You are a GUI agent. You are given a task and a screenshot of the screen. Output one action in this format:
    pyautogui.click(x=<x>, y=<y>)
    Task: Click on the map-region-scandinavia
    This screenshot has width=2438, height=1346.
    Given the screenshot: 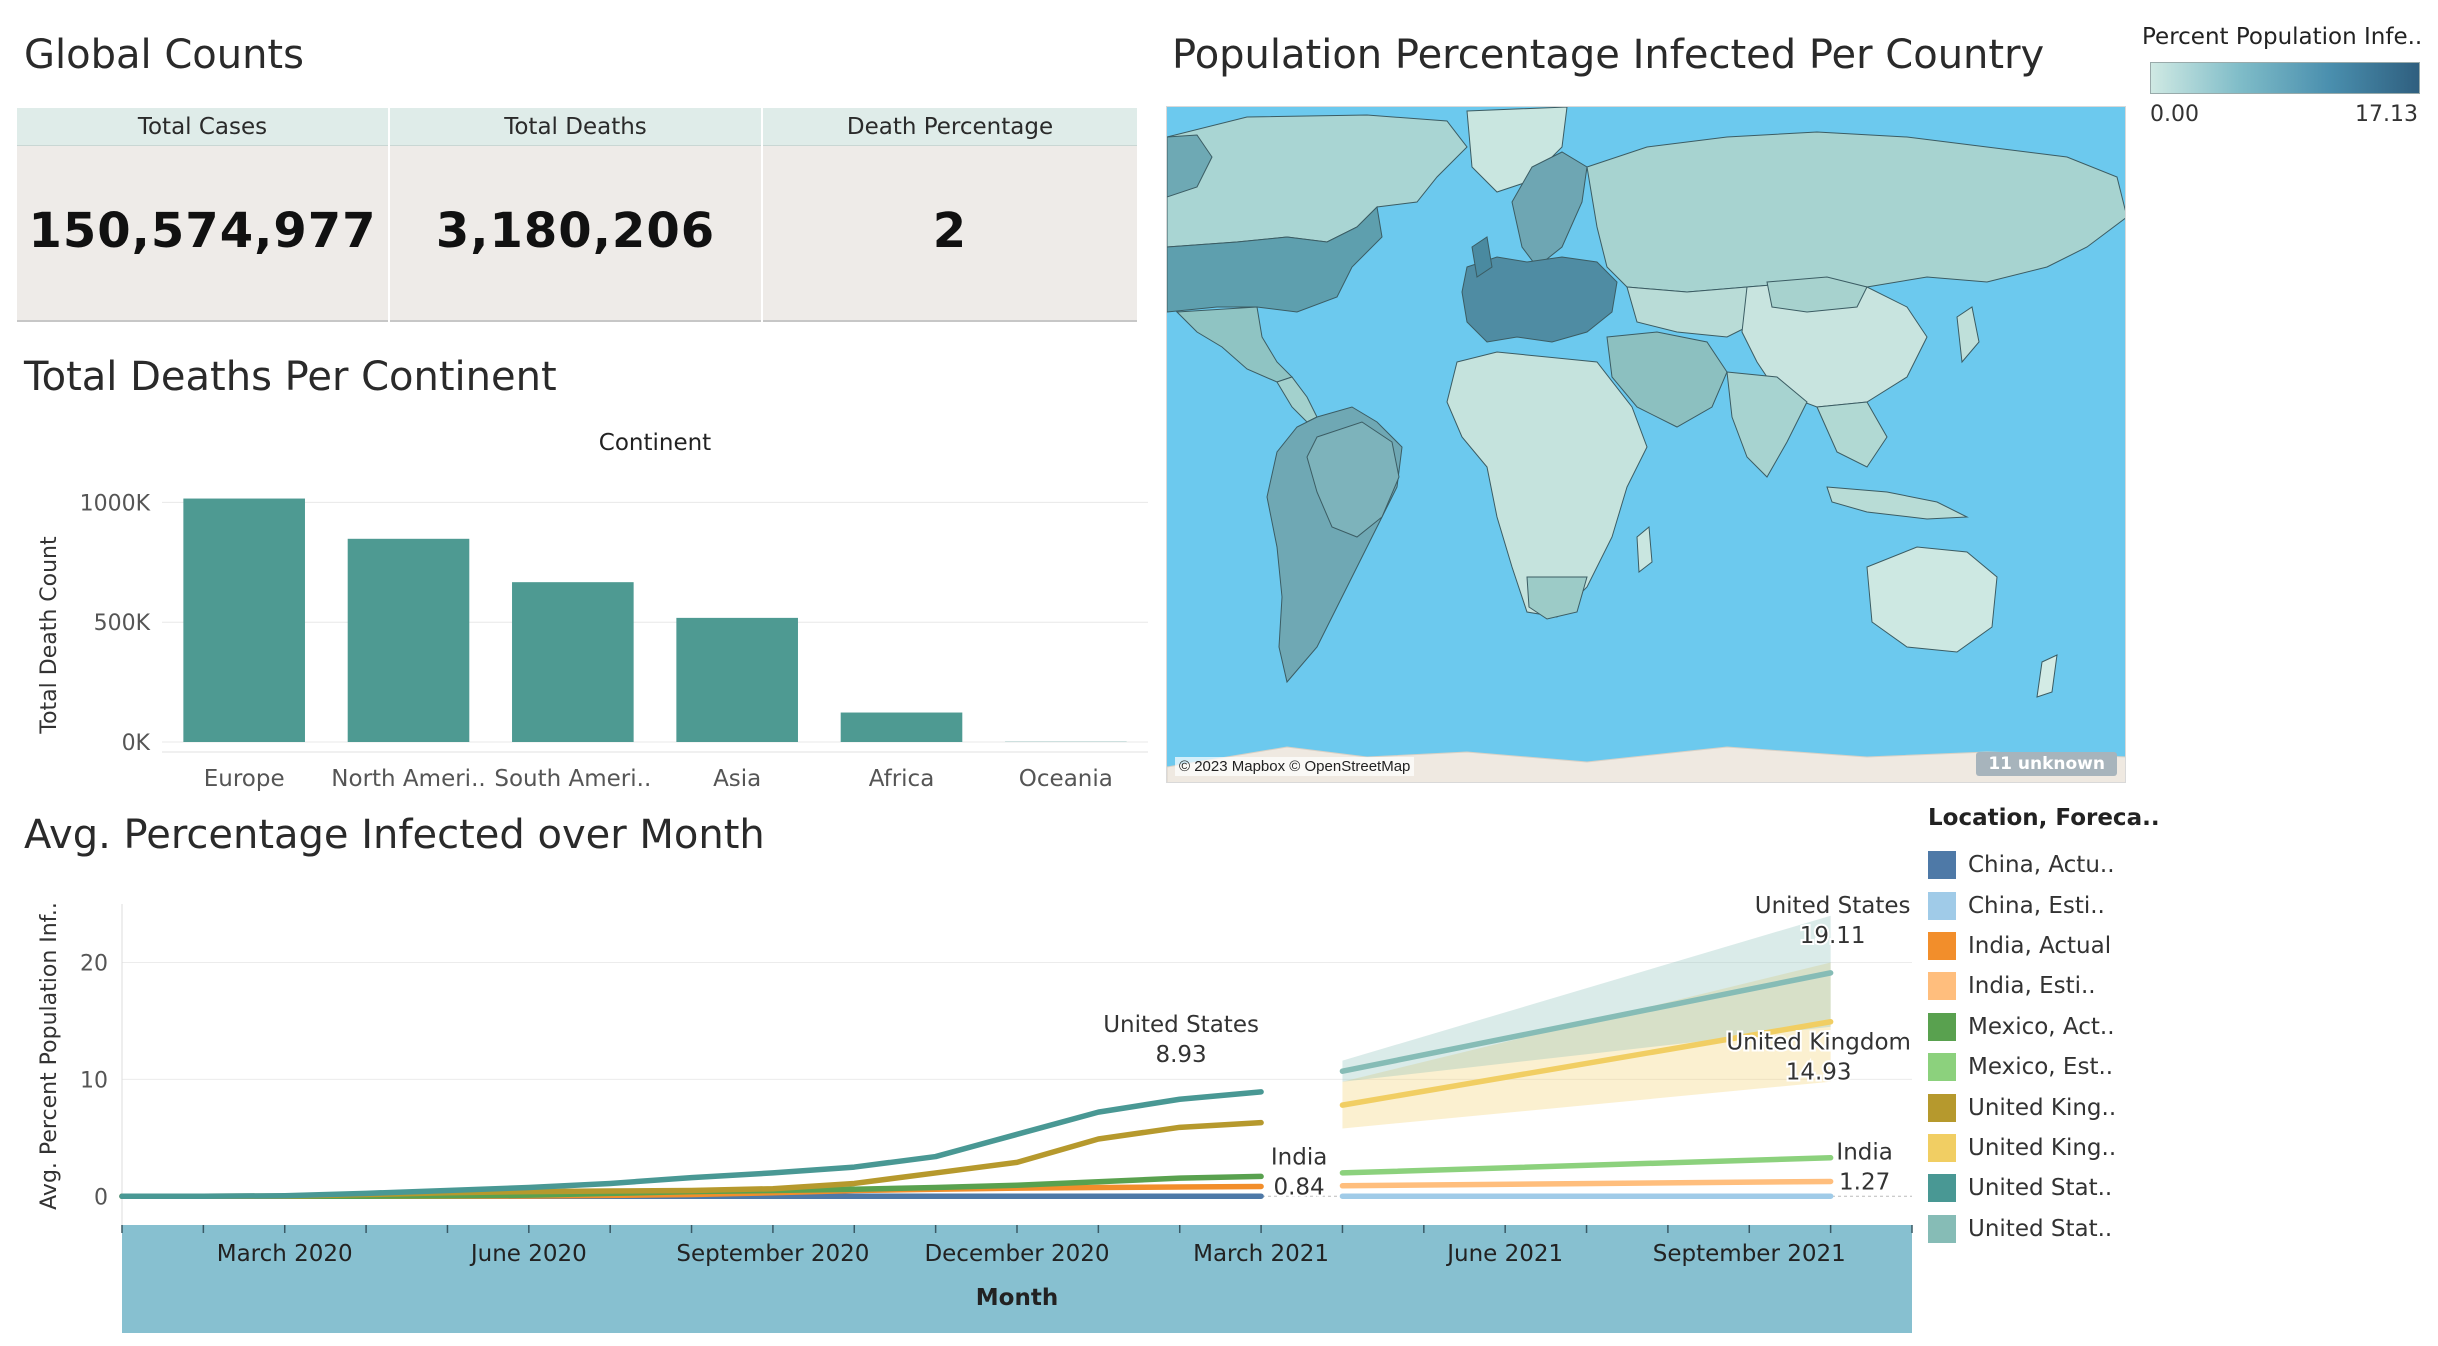 What is the action you would take?
    pyautogui.click(x=1549, y=209)
    